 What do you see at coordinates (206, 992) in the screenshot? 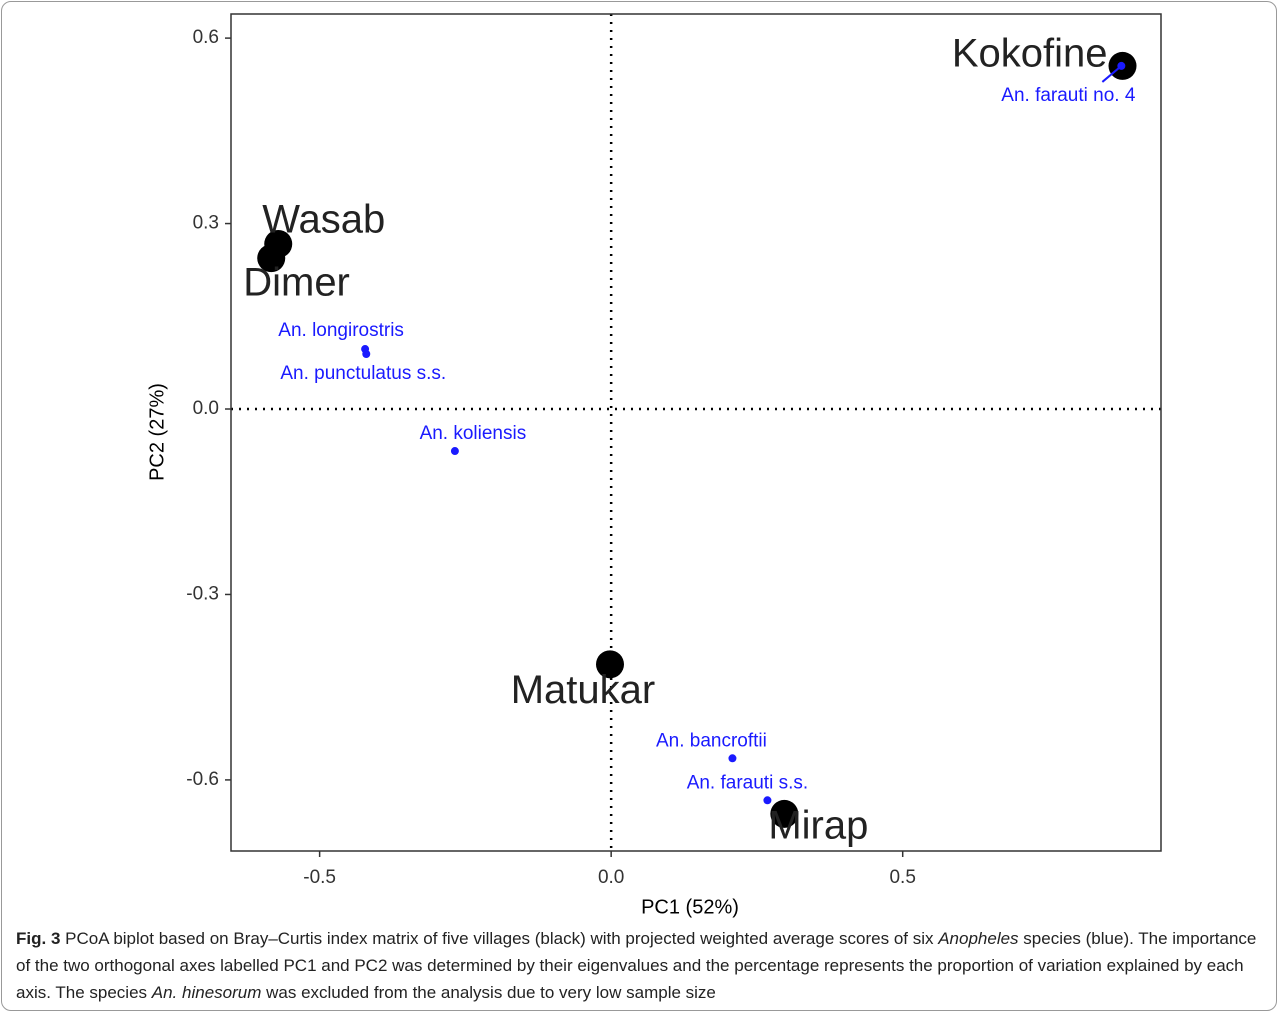
I see `caption-italic: An. hinesorum` at bounding box center [206, 992].